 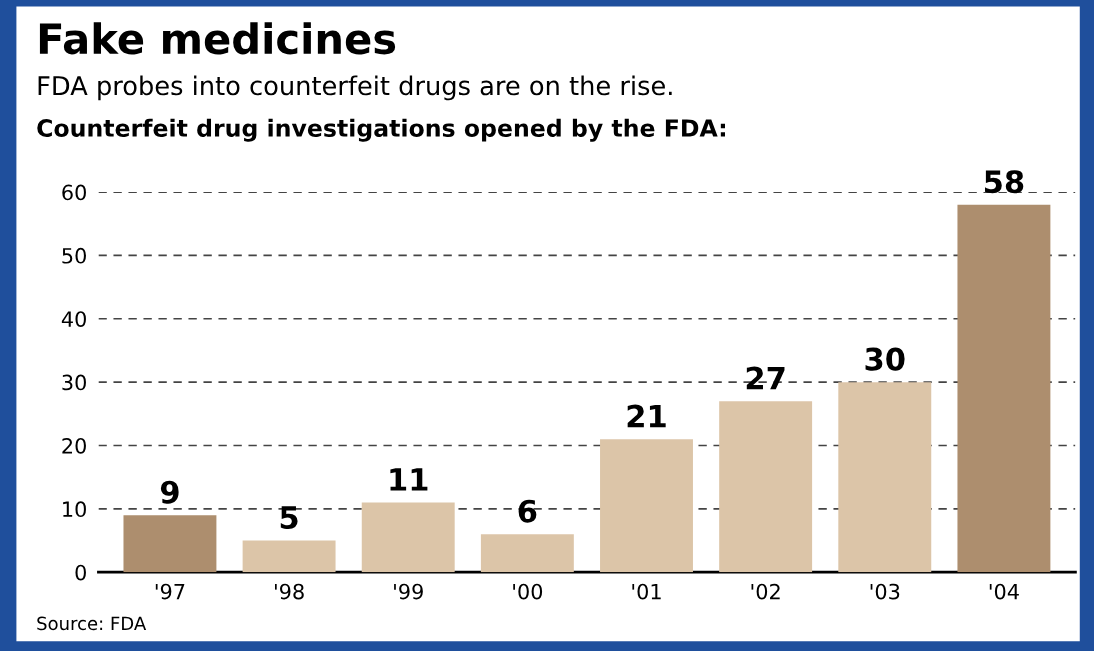 I want to click on x-tick-label: '97, so click(x=170, y=591).